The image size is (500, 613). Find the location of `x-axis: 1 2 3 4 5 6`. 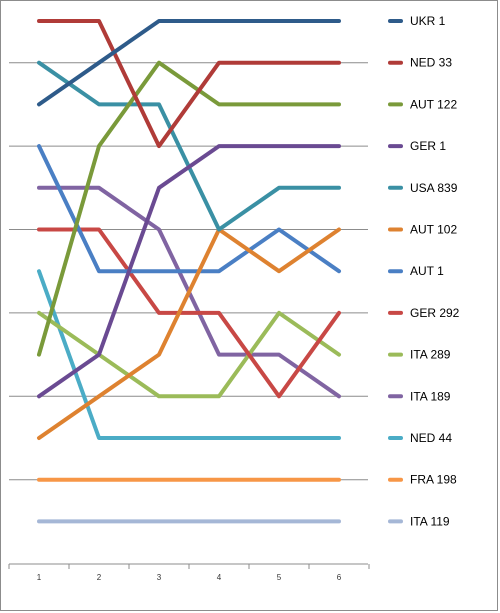

x-axis: 1 2 3 4 5 6 is located at coordinates (189, 572).